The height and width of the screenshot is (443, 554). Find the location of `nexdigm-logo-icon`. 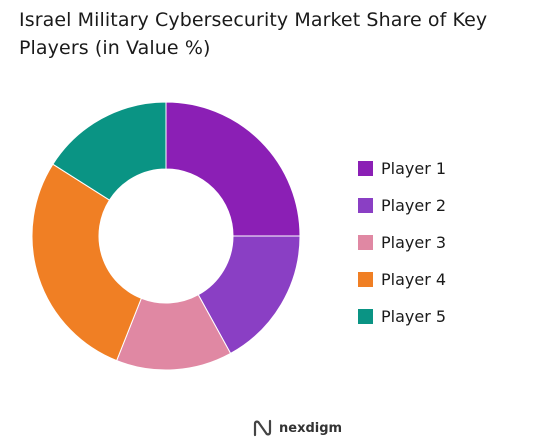

nexdigm-logo-icon is located at coordinates (262, 428).